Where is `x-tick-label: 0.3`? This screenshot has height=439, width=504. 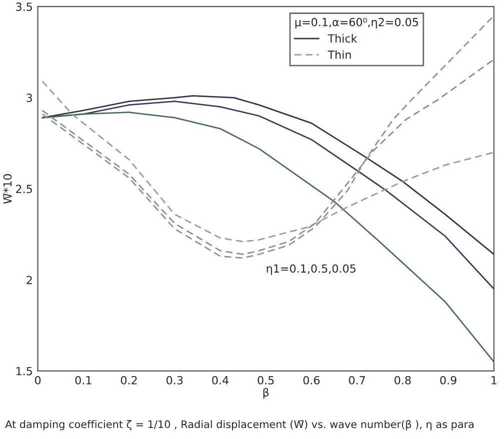 x-tick-label: 0.3 is located at coordinates (174, 380).